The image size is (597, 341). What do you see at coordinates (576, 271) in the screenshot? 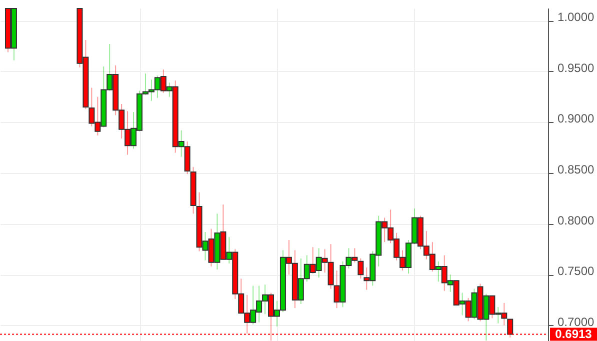
I see `y-tick-label: 0.7500` at bounding box center [576, 271].